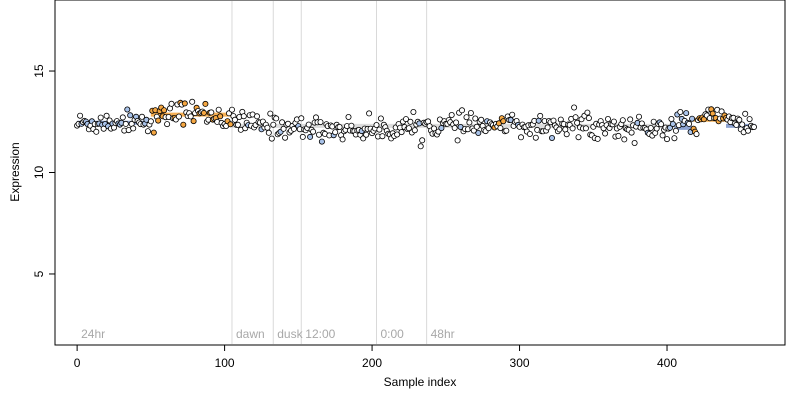  What do you see at coordinates (667, 363) in the screenshot?
I see `x-tick-label: 400` at bounding box center [667, 363].